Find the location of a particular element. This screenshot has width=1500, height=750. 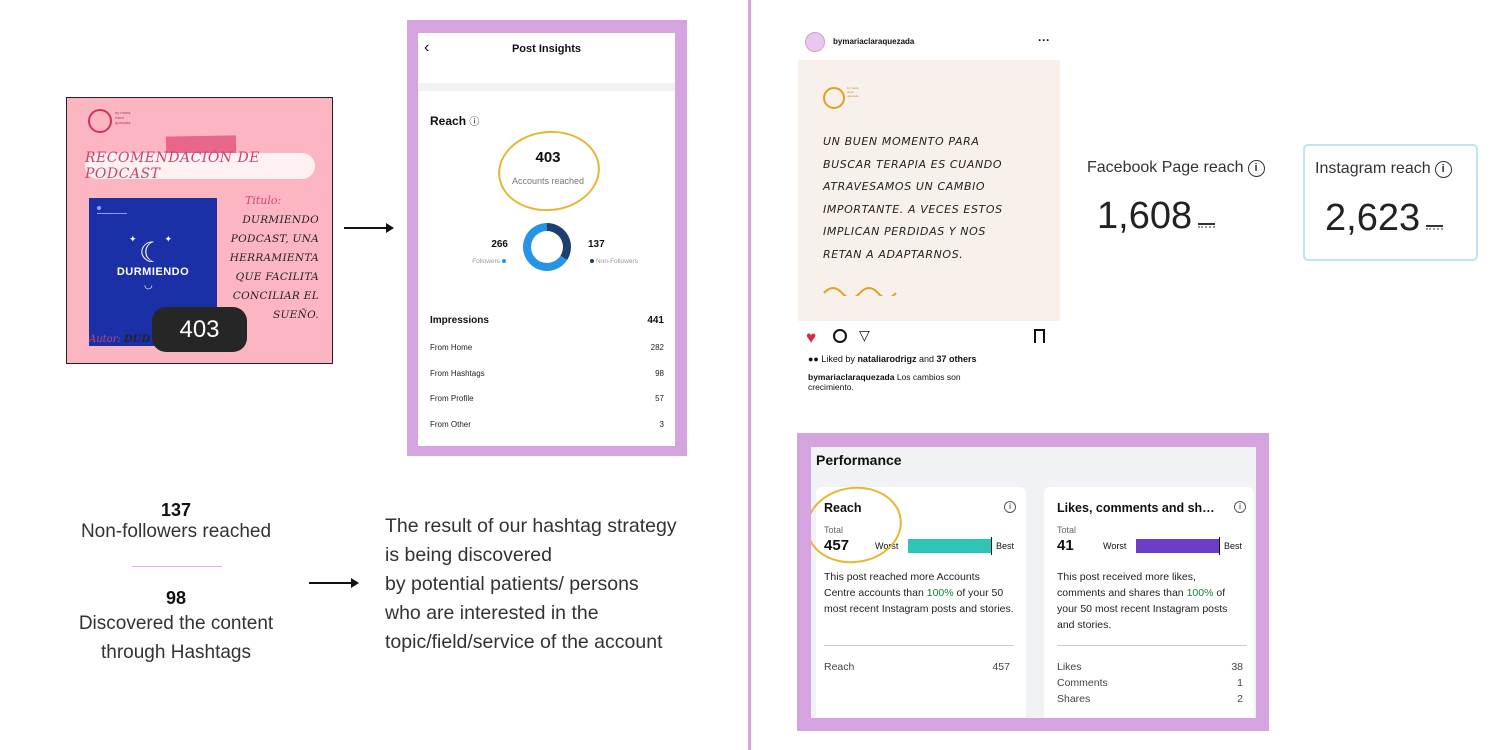

non-followers-stat: 137 Non-Followers is located at coordinates (628, 253).